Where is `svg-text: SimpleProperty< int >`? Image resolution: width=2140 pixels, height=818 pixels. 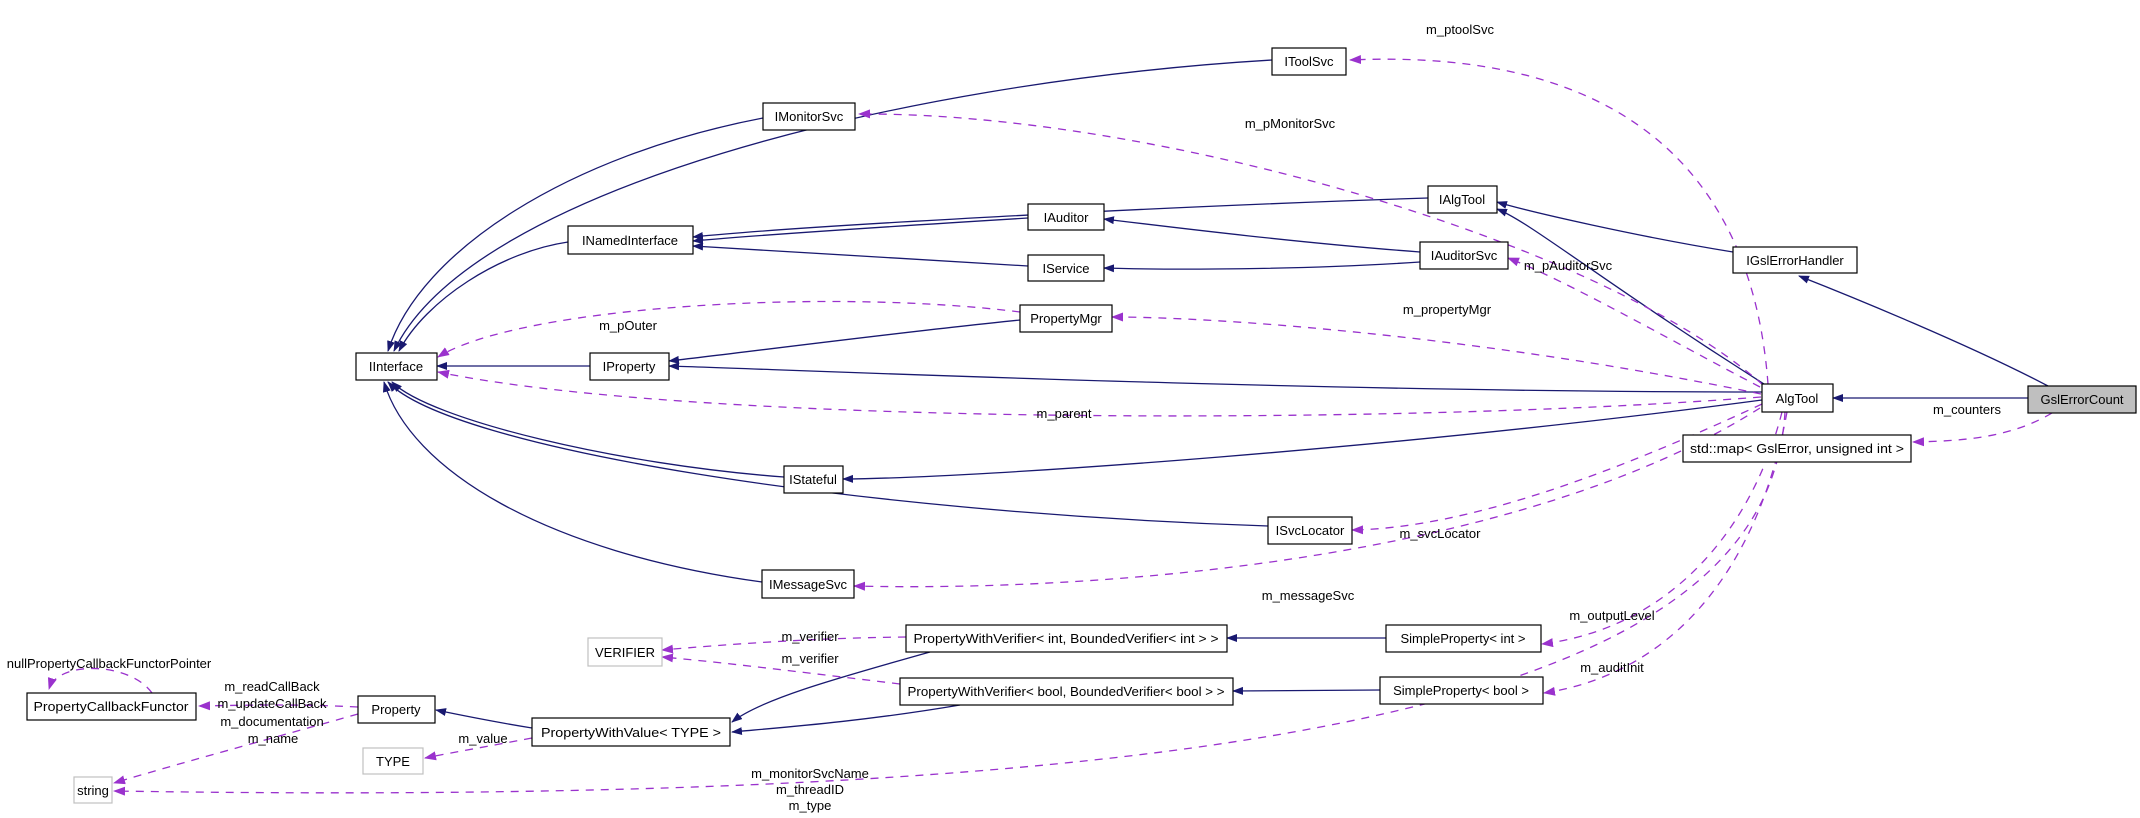
svg-text: SimpleProperty< int > is located at coordinates (1462, 638).